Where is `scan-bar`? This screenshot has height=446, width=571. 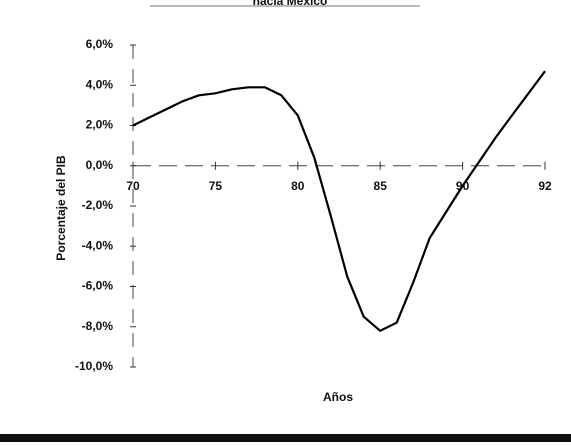
scan-bar is located at coordinates (285, 438).